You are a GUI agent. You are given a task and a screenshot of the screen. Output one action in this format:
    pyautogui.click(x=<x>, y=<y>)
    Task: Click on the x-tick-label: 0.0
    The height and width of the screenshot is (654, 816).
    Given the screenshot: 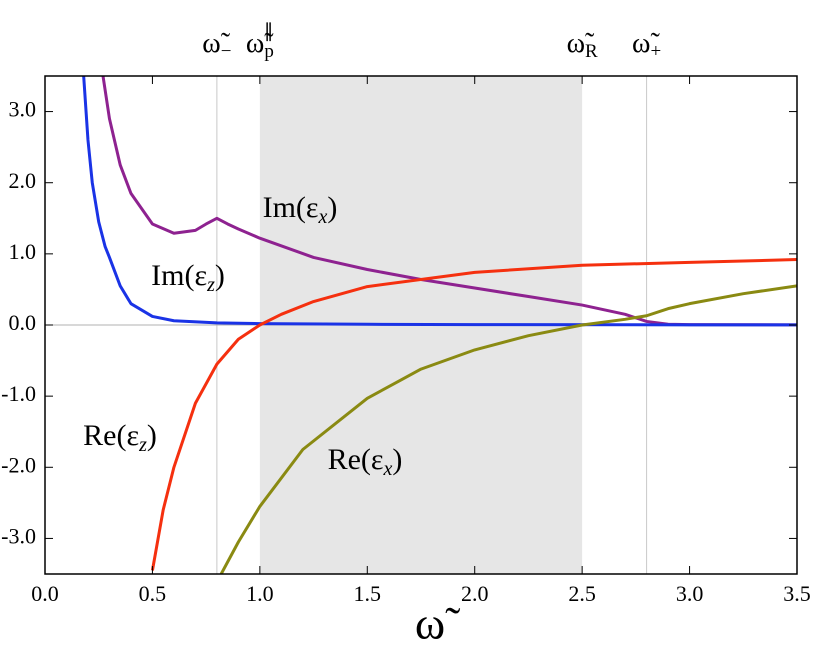 What is the action you would take?
    pyautogui.click(x=45, y=593)
    